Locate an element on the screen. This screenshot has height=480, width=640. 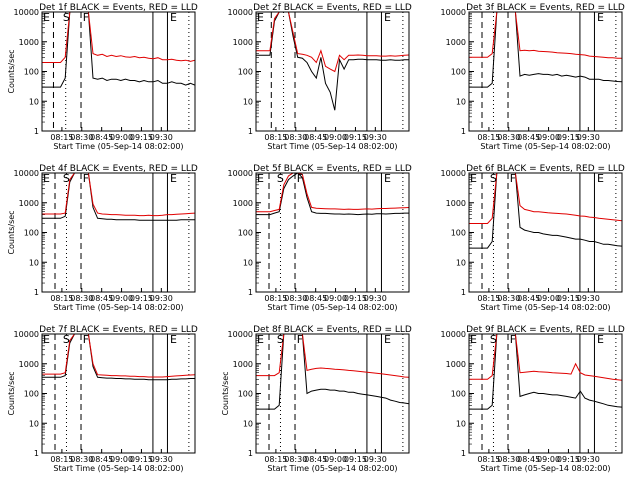
chart-title: Det 4f BLACK = Events, RED = LLD is located at coordinates (118, 169).